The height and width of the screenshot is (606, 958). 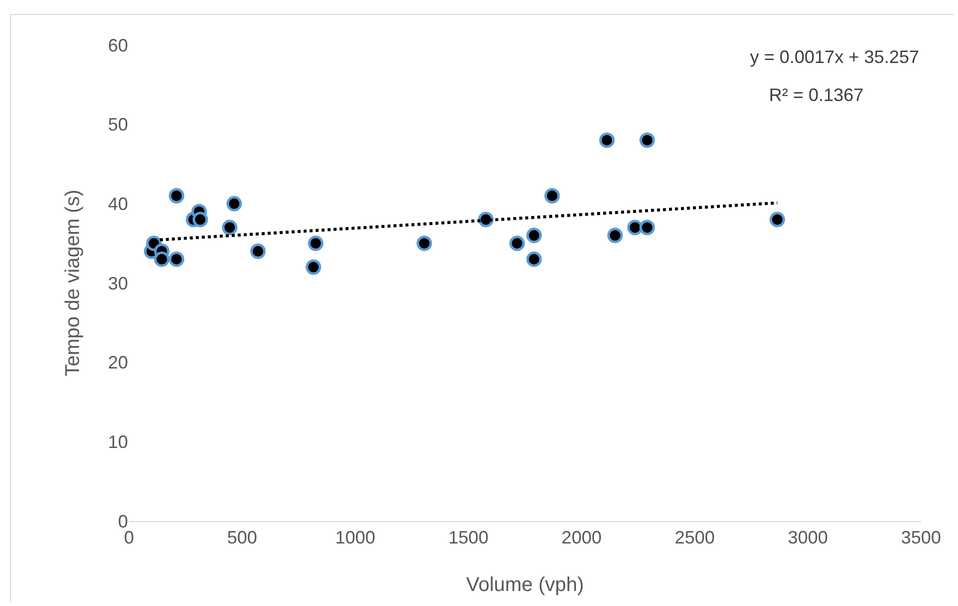 I want to click on y-axis-title: Tempo de viagem (s), so click(x=73, y=283).